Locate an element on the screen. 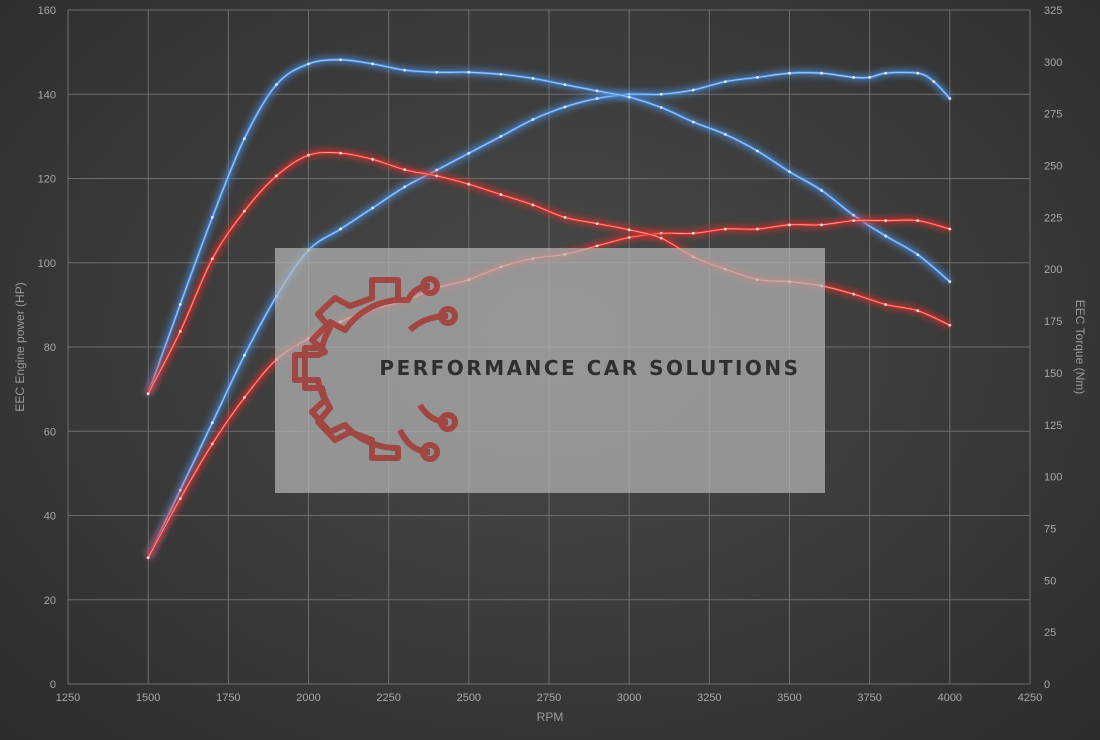 Image resolution: width=1100 pixels, height=740 pixels. left-tick-label: 120 is located at coordinates (47, 180).